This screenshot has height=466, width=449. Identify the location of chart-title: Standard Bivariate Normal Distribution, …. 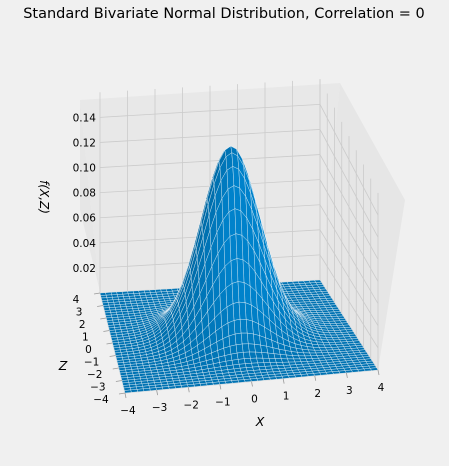
(224, 14).